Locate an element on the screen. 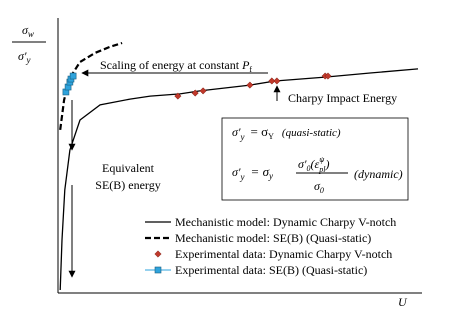  legend-label: Experimental data: SE(B) (Quasi-static) is located at coordinates (271, 270).